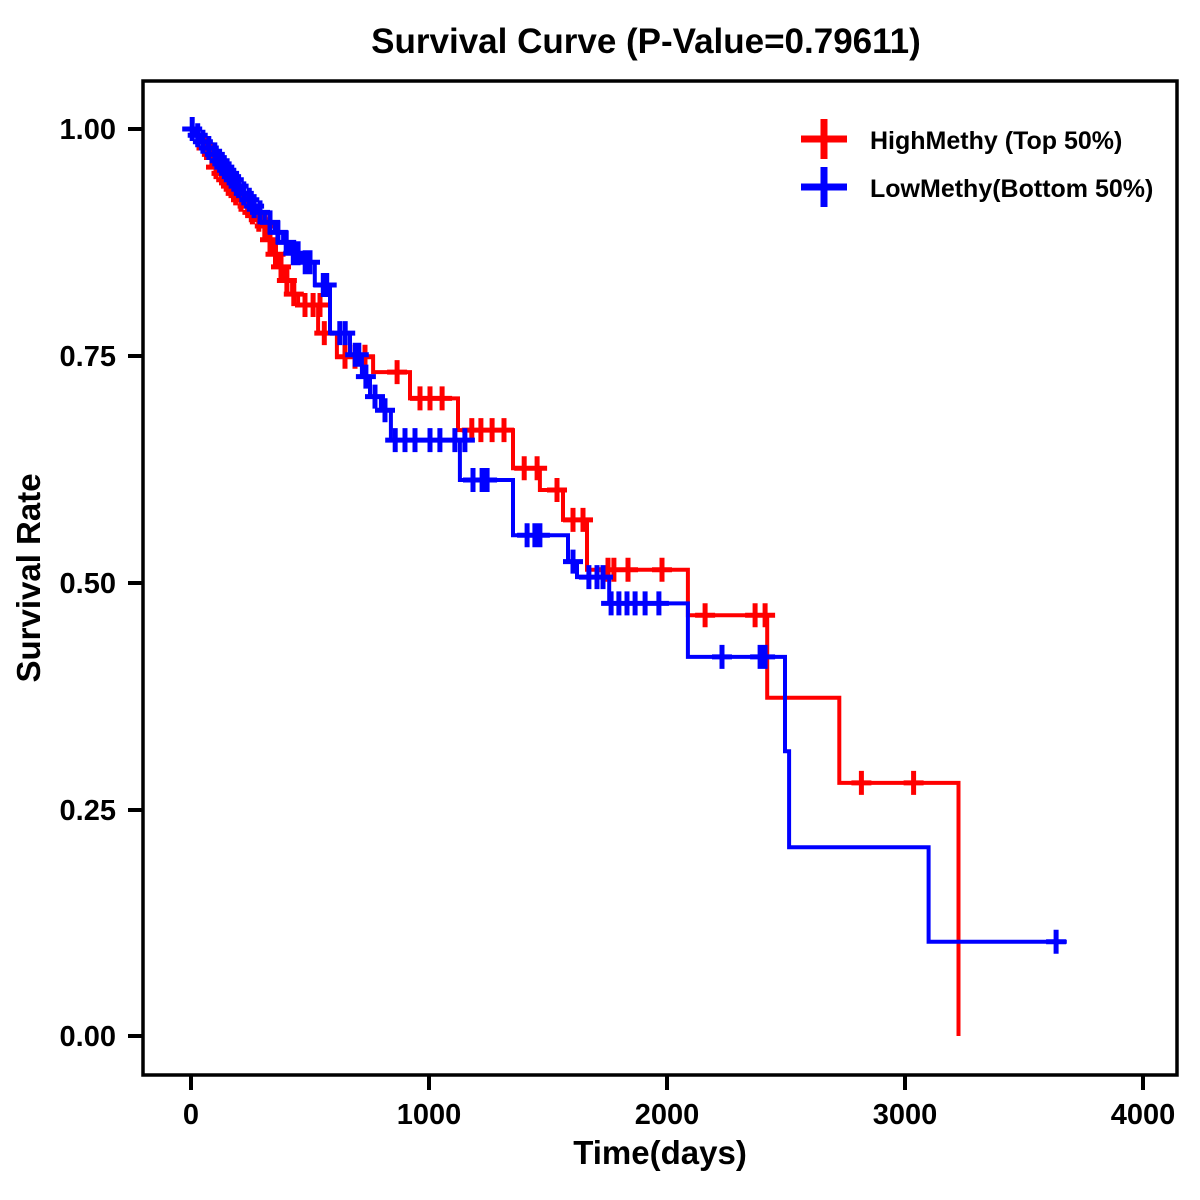  I want to click on x-tick-label: 2000, so click(667, 1115).